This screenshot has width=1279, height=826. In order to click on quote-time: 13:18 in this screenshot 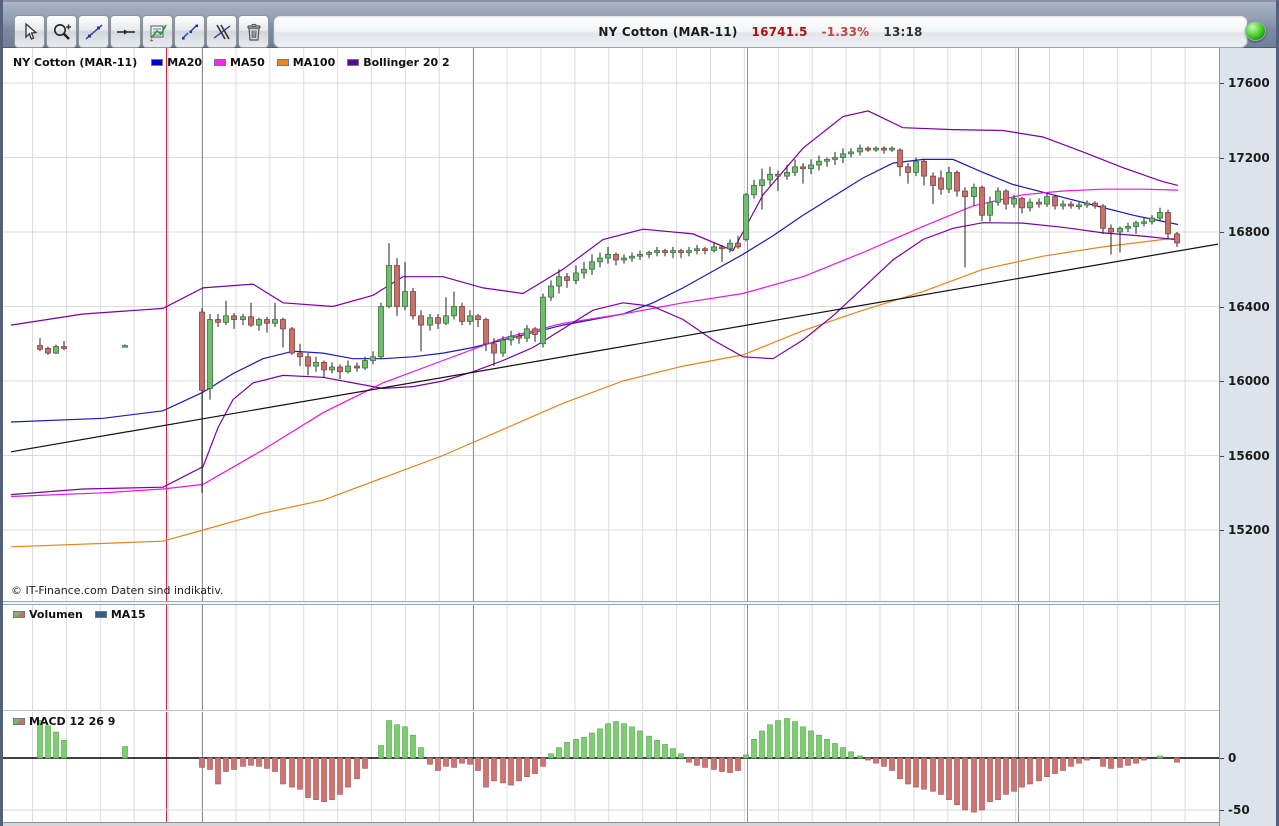, I will do `click(903, 31)`.